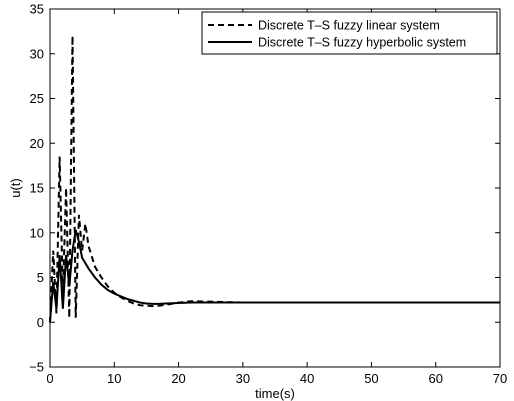 Image resolution: width=514 pixels, height=401 pixels. I want to click on y-tick-label: 30, so click(37, 53).